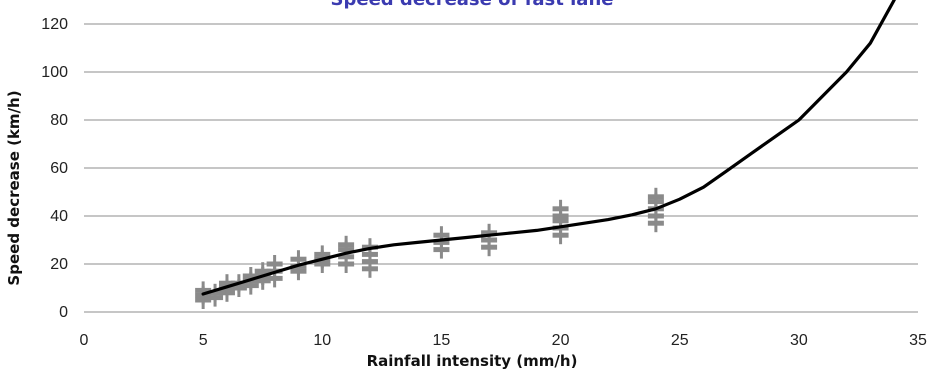  Describe the element at coordinates (322, 340) in the screenshot. I see `x-tick-label: 10` at that location.